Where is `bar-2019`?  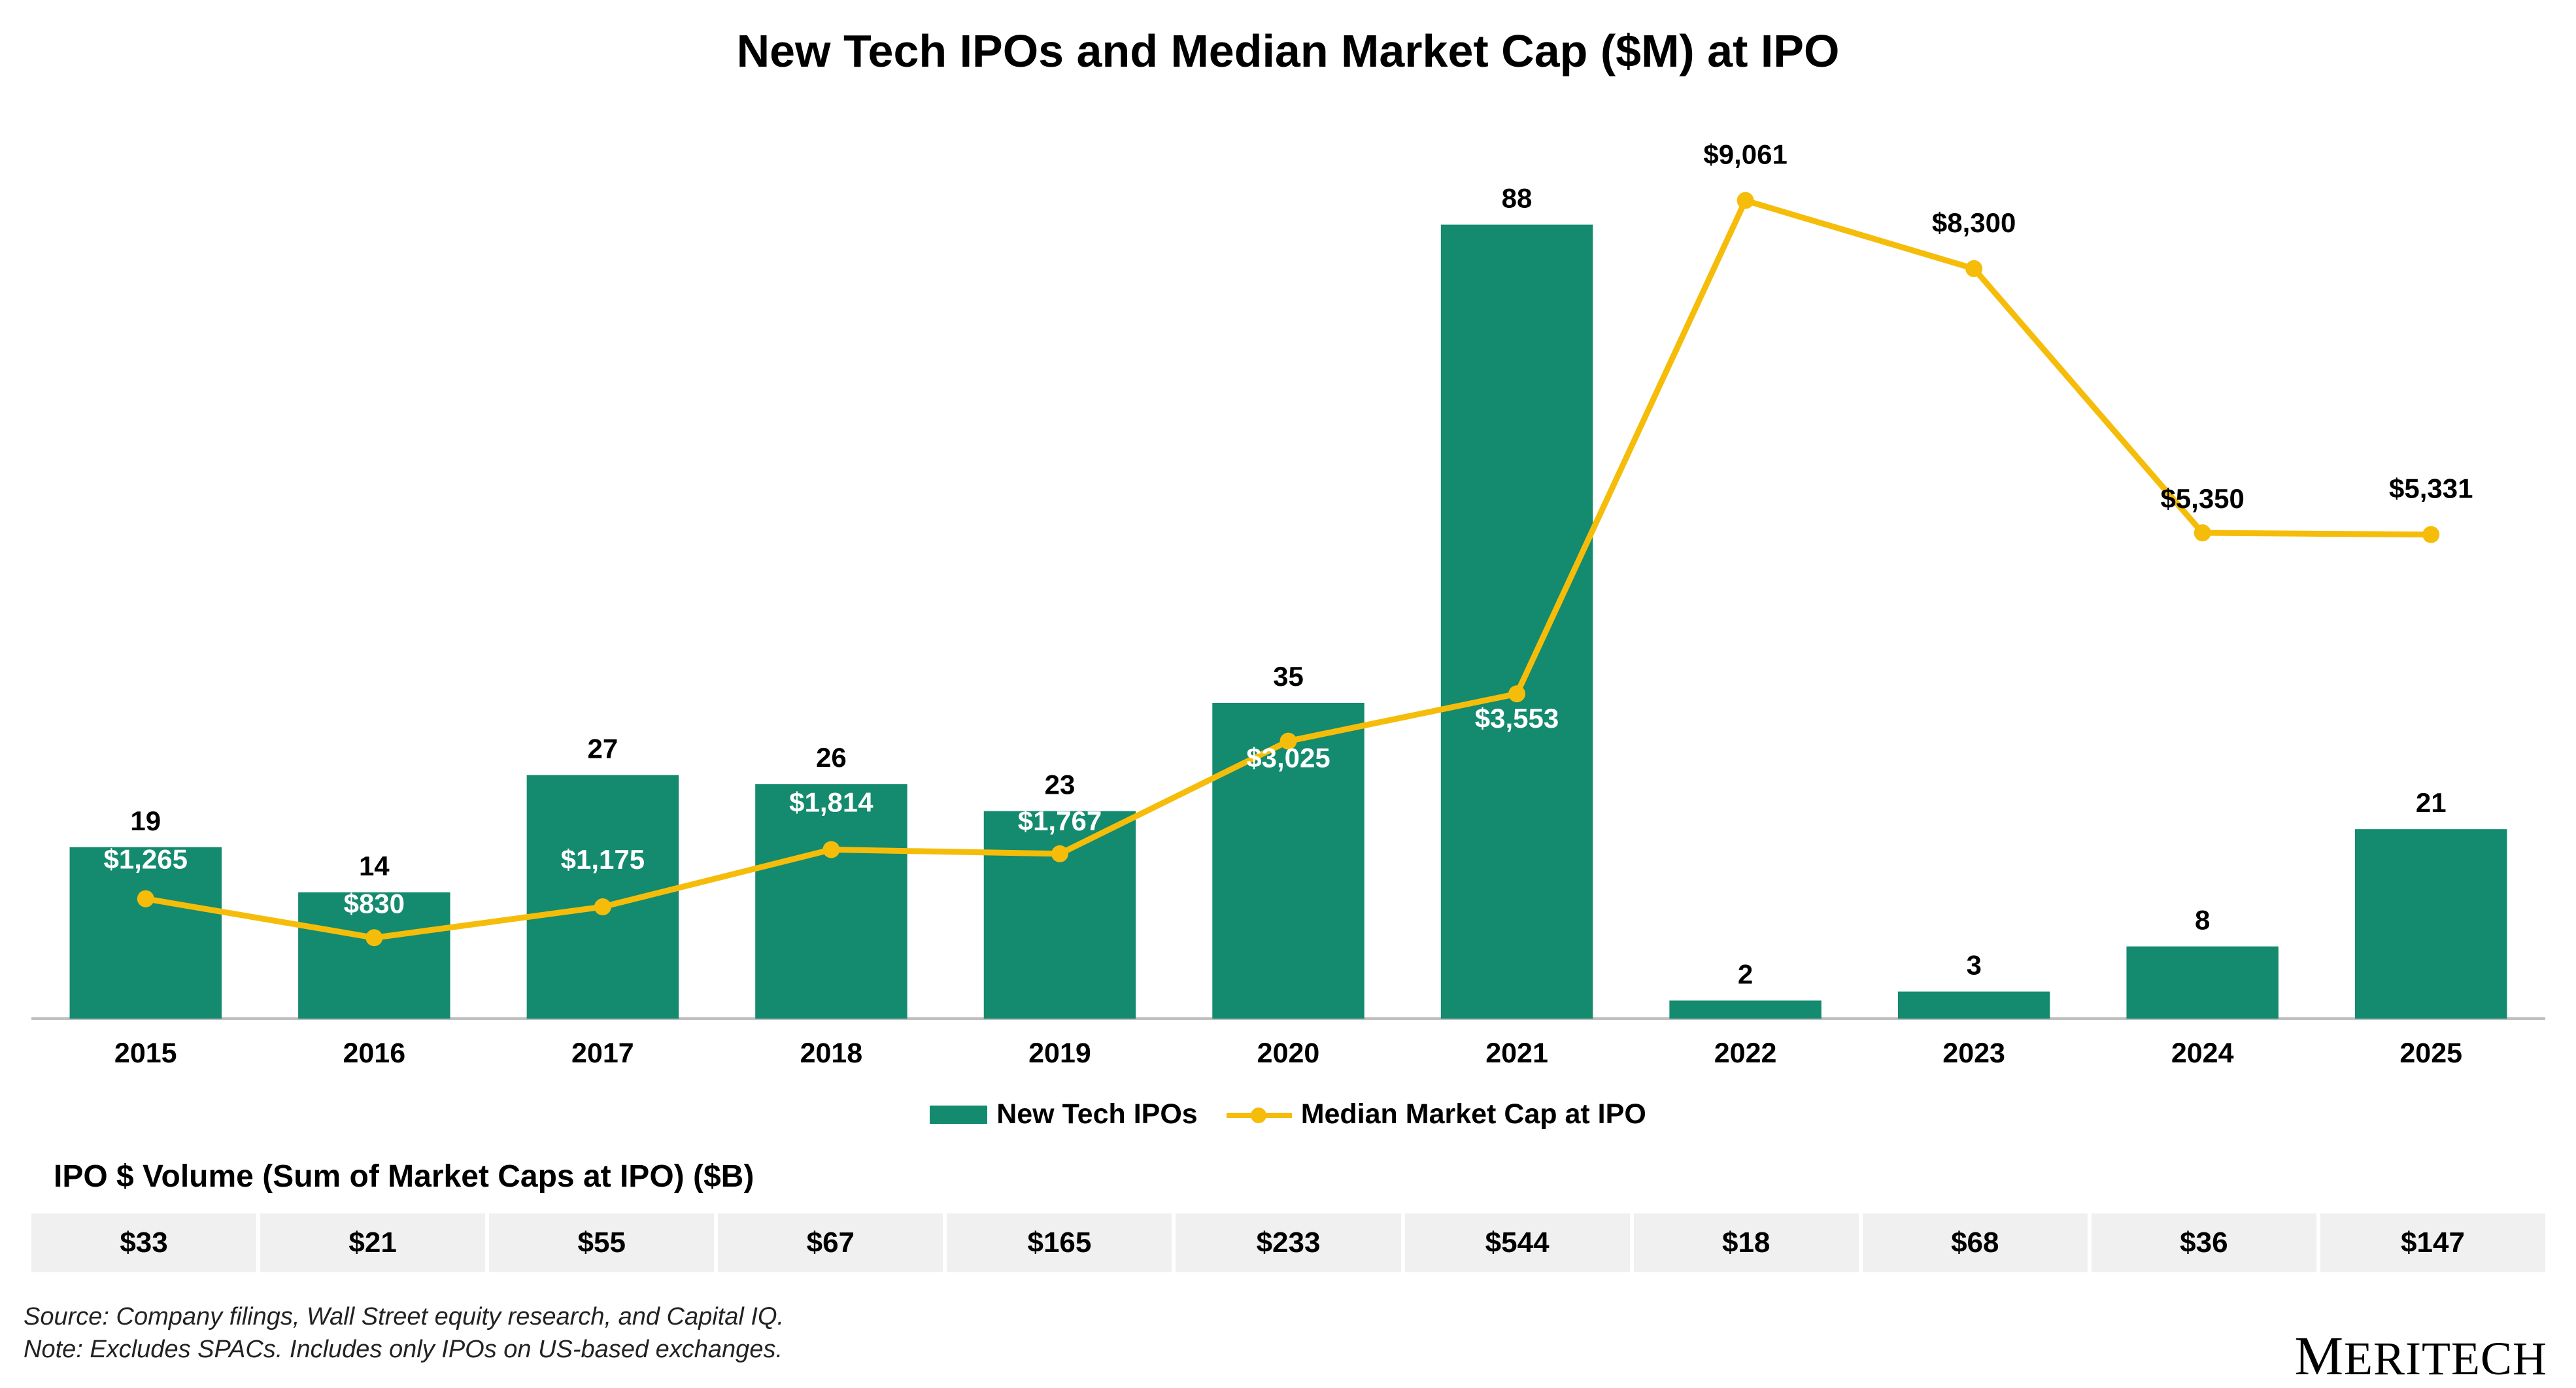 bar-2019 is located at coordinates (1059, 915).